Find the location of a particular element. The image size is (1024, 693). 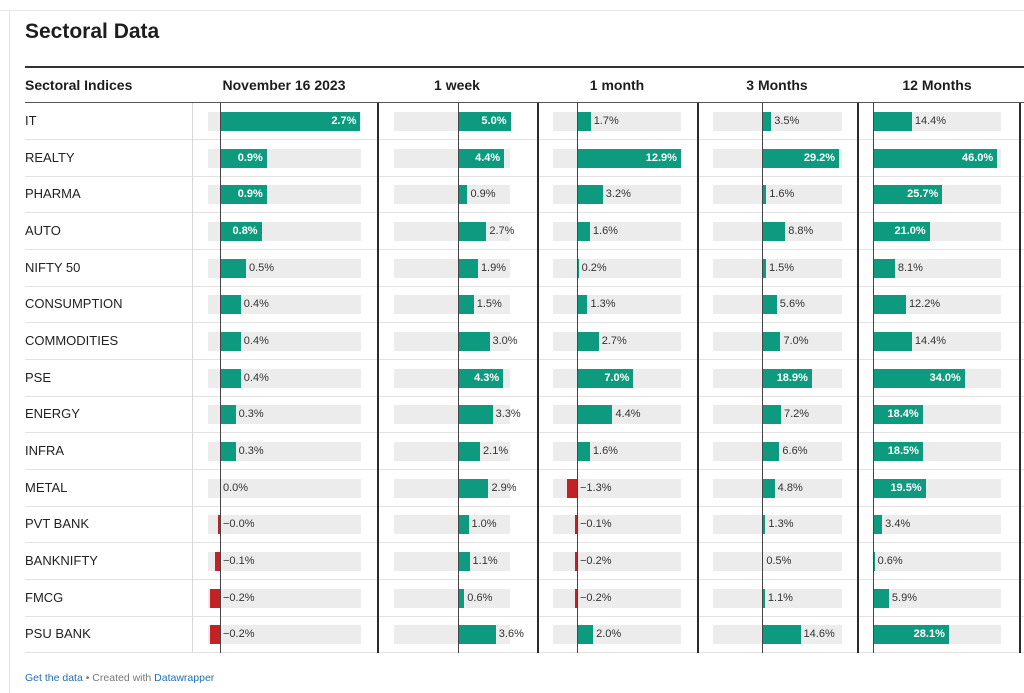

value-label: 1.3% is located at coordinates (603, 304).